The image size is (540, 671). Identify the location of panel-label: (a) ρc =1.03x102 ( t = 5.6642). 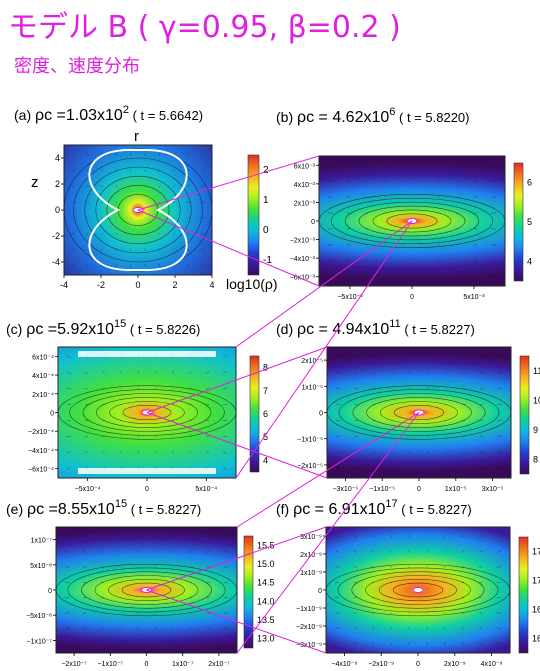
(108, 114).